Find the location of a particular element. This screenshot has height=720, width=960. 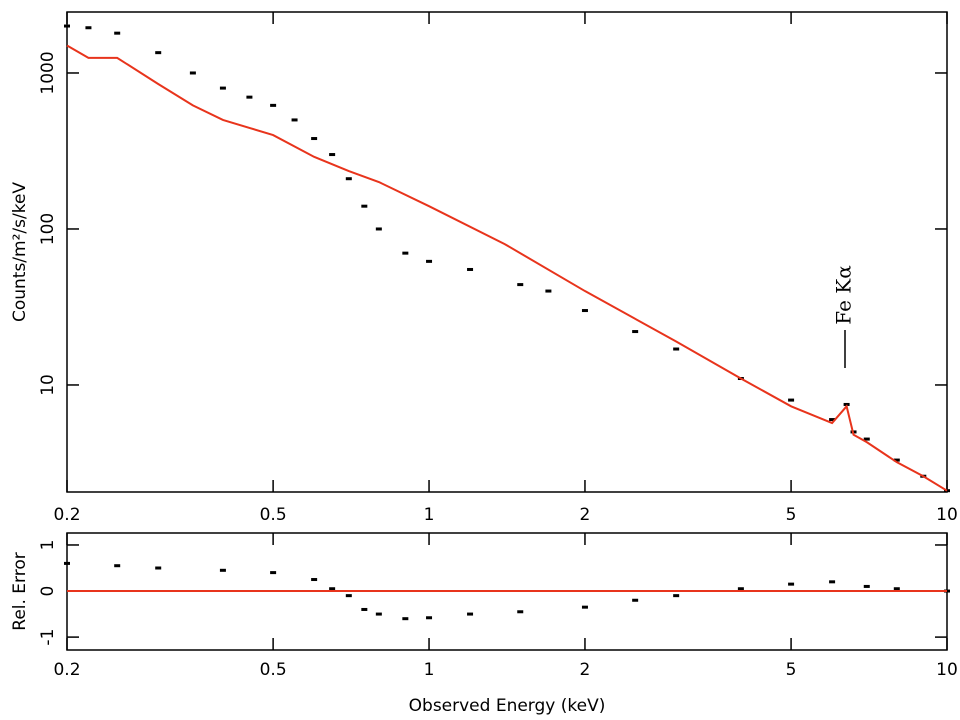

y-axis-label: Rel. Error is located at coordinates (20, 591).